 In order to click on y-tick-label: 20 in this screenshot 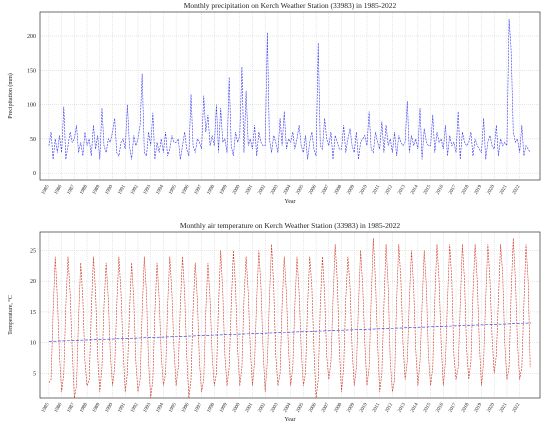, I will do `click(33, 282)`.